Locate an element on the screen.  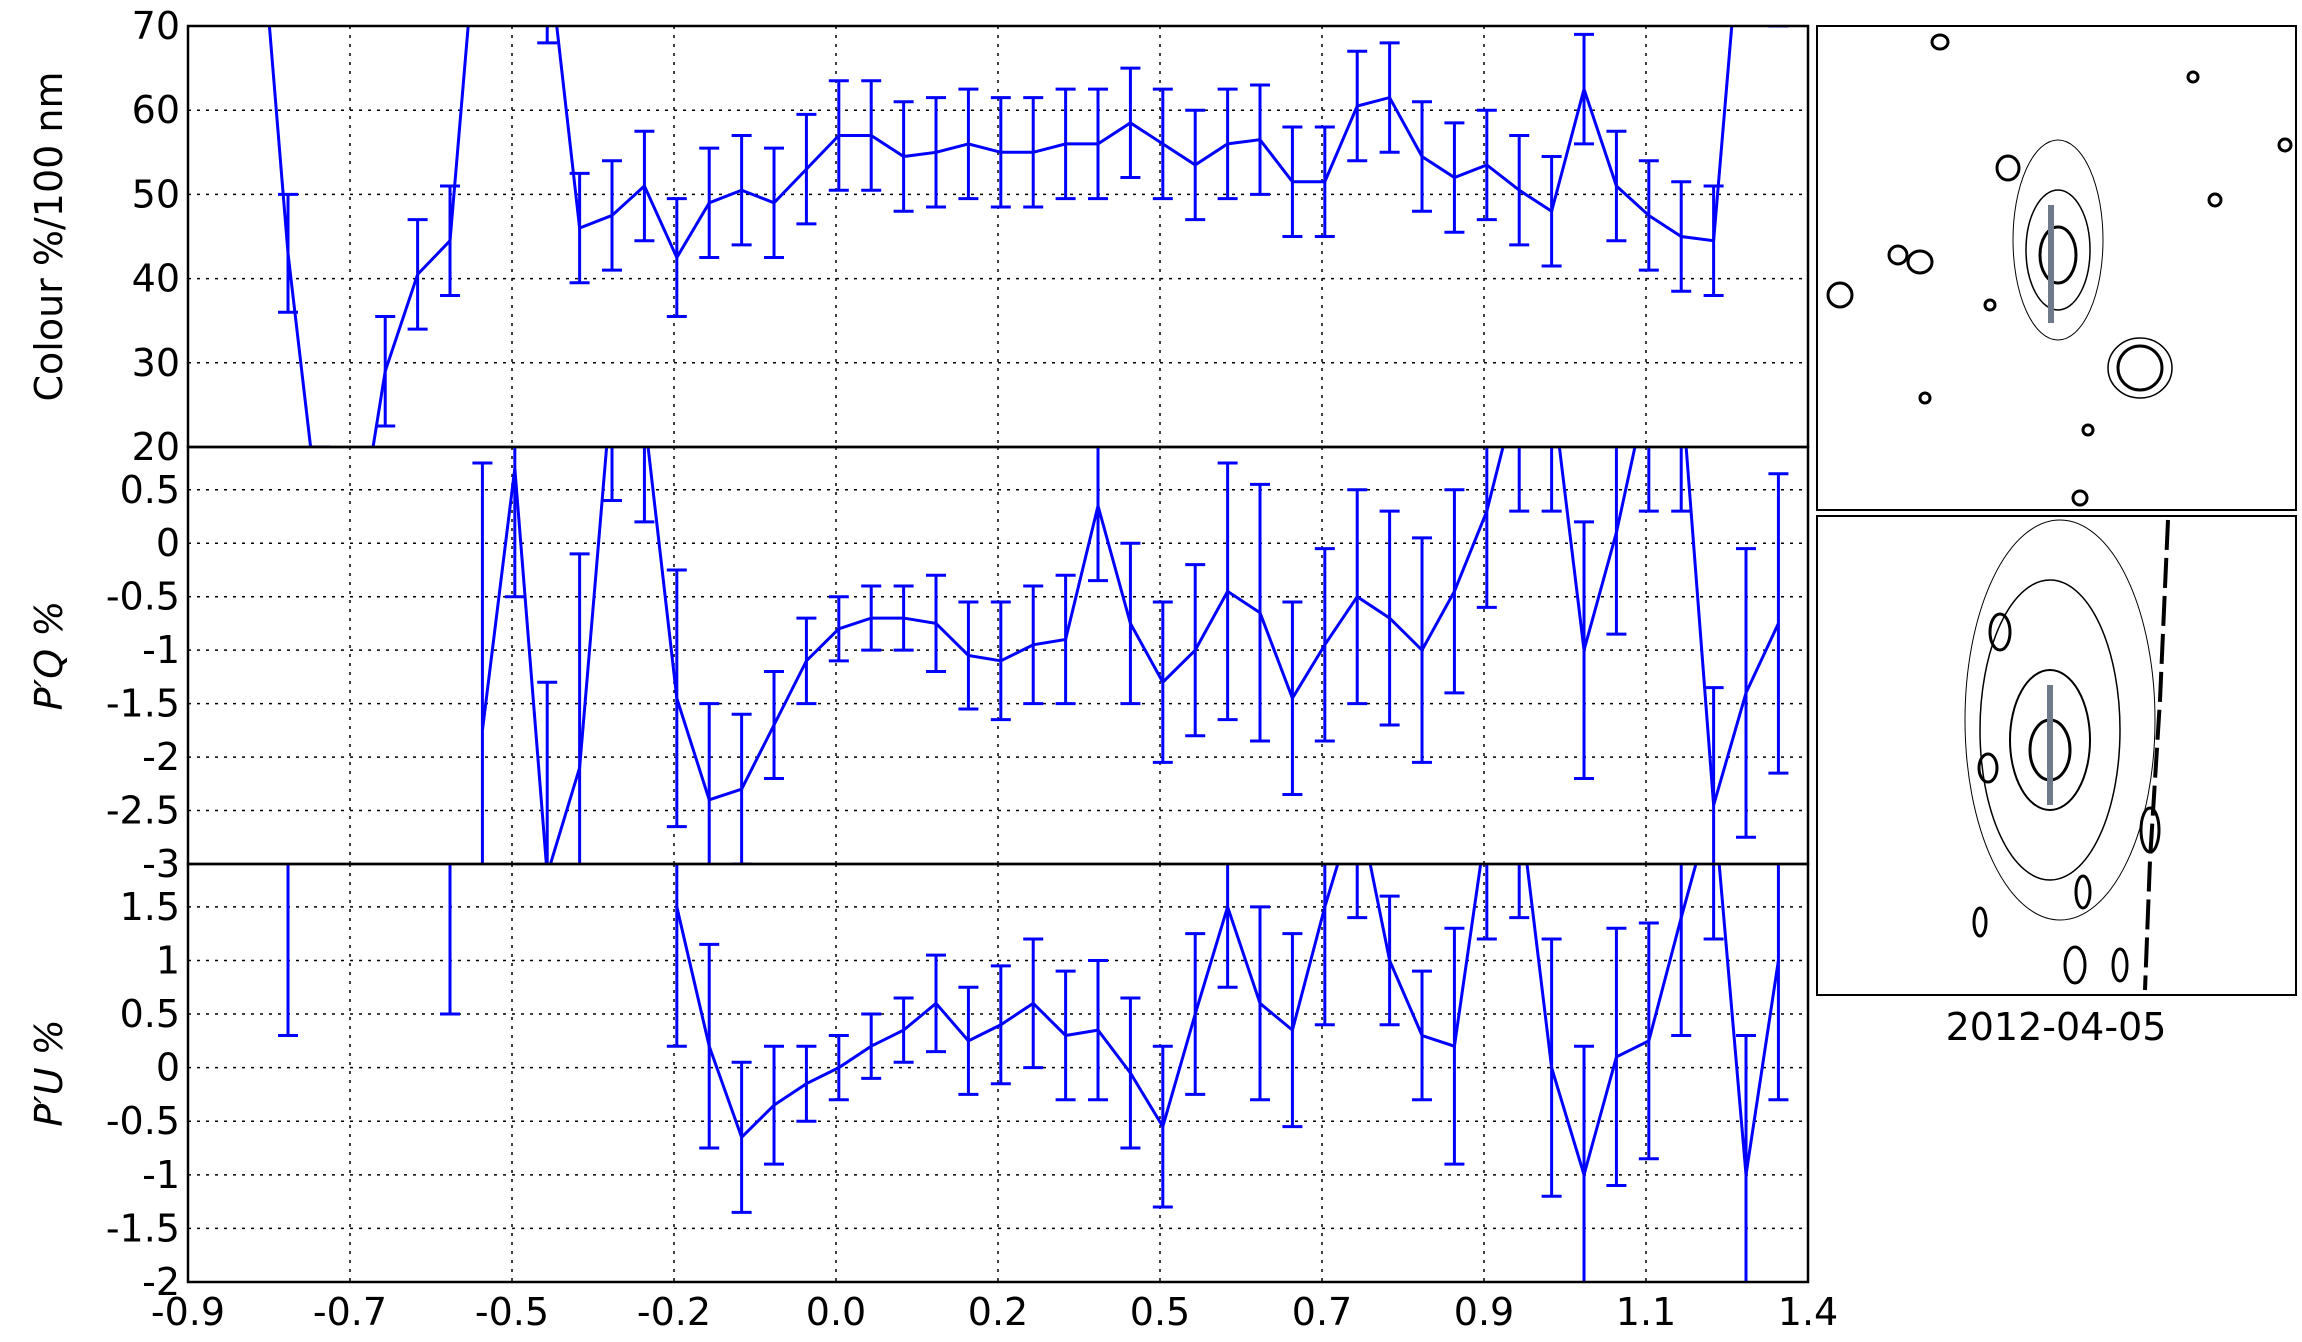
y-tick-label: 1 is located at coordinates (168, 960).